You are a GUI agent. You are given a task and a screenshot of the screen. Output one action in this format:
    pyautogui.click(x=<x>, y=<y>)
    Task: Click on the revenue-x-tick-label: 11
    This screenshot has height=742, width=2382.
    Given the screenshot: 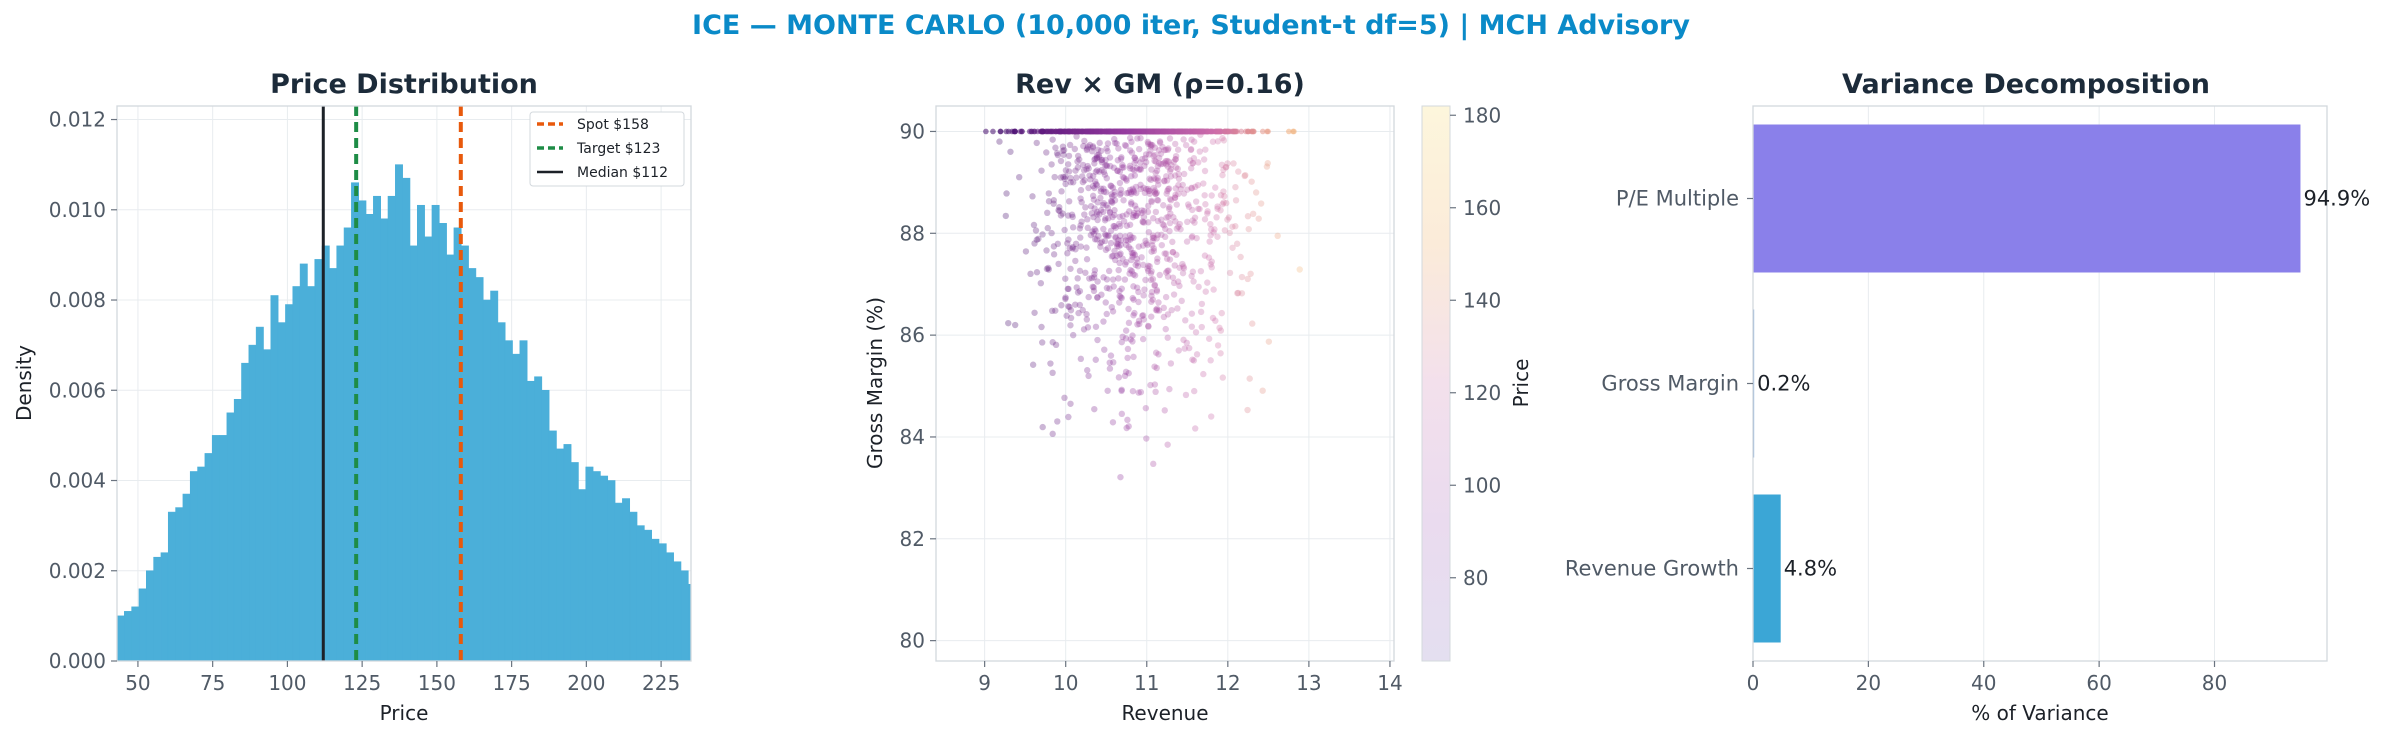 What is the action you would take?
    pyautogui.click(x=1146, y=683)
    